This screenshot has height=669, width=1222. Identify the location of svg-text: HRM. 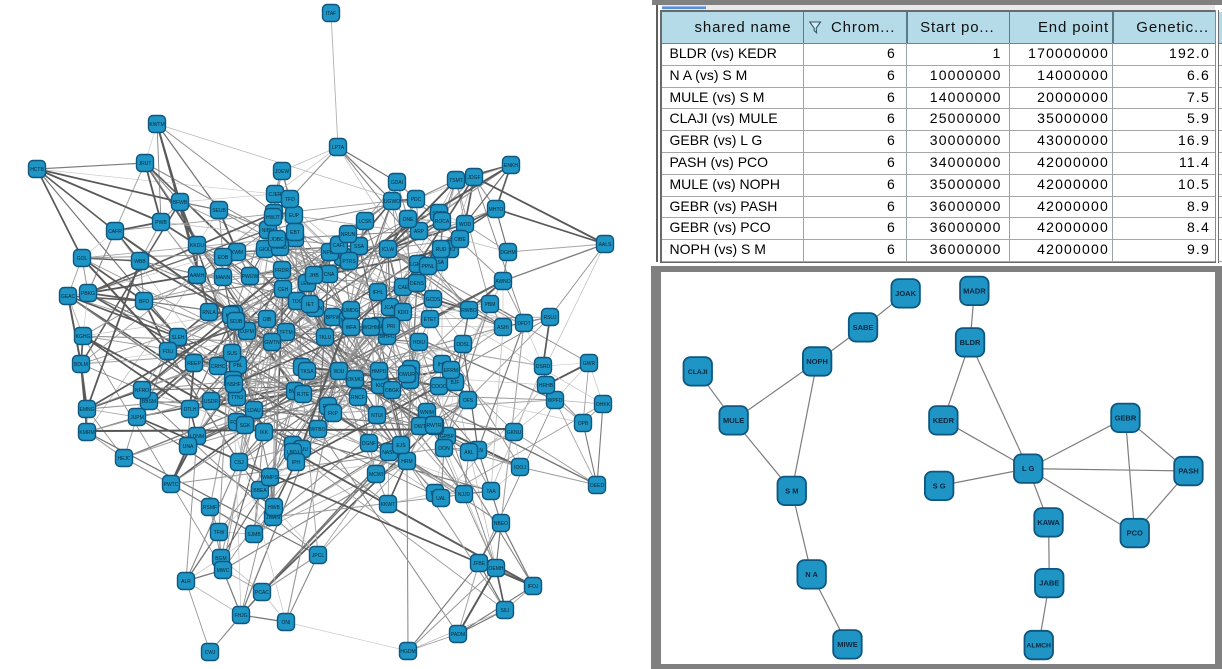
(406, 462).